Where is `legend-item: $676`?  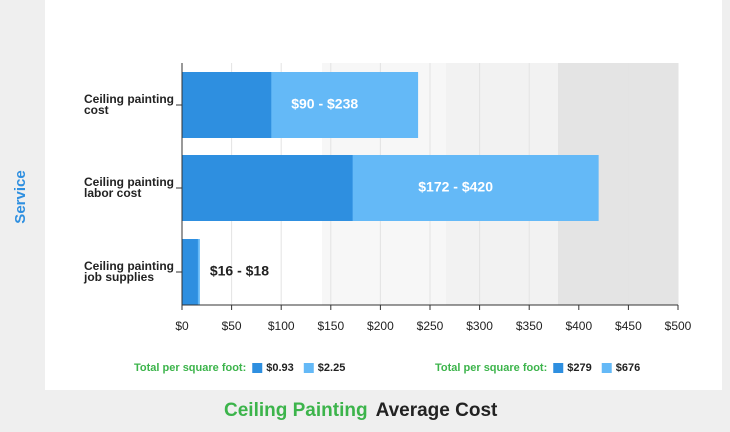 legend-item: $676 is located at coordinates (628, 368).